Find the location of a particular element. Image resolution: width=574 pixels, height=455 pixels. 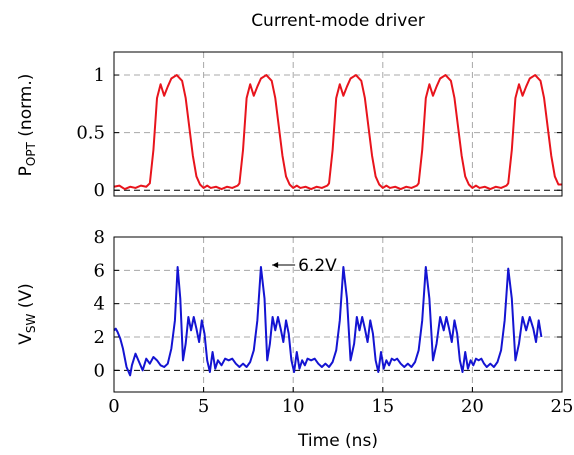

x-tick-label: 10 is located at coordinates (293, 406).